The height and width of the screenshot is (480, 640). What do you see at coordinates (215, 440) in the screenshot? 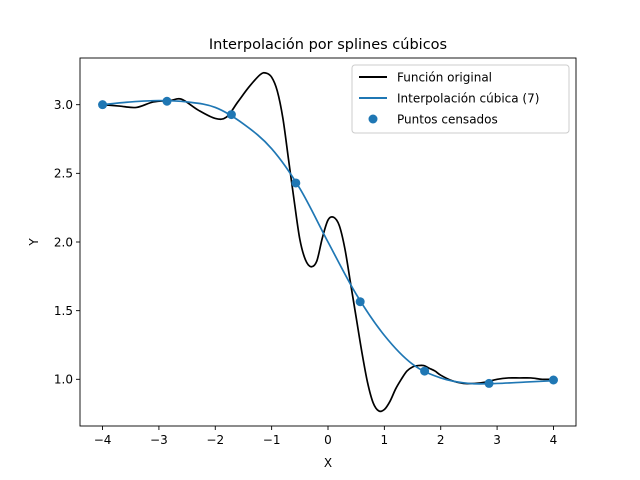
I see `x-tick-label: −2` at bounding box center [215, 440].